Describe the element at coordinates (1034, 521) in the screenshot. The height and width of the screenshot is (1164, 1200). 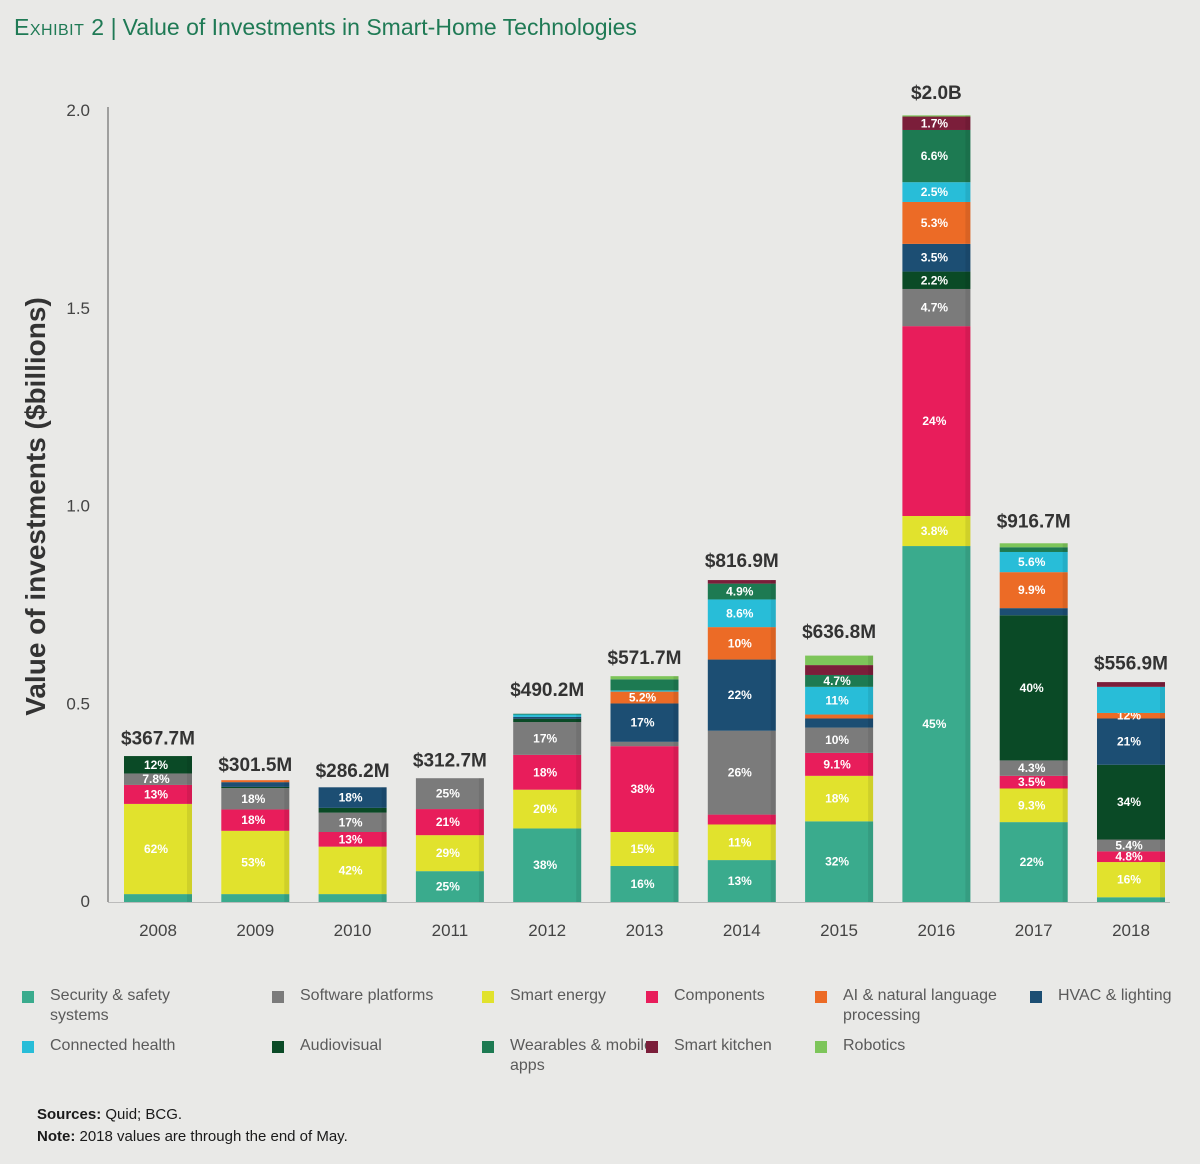
I see `bar-total-label: $916.7M` at that location.